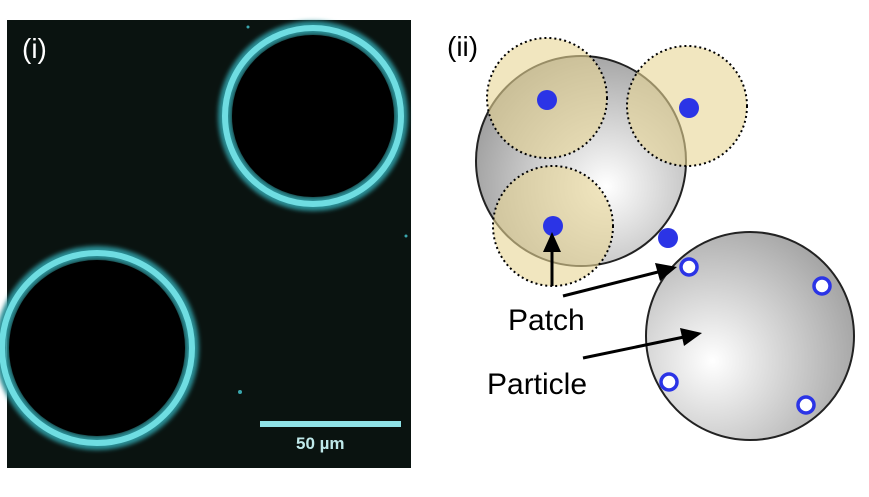  Describe the element at coordinates (642, 344) in the screenshot. I see `particle-arrow` at that location.